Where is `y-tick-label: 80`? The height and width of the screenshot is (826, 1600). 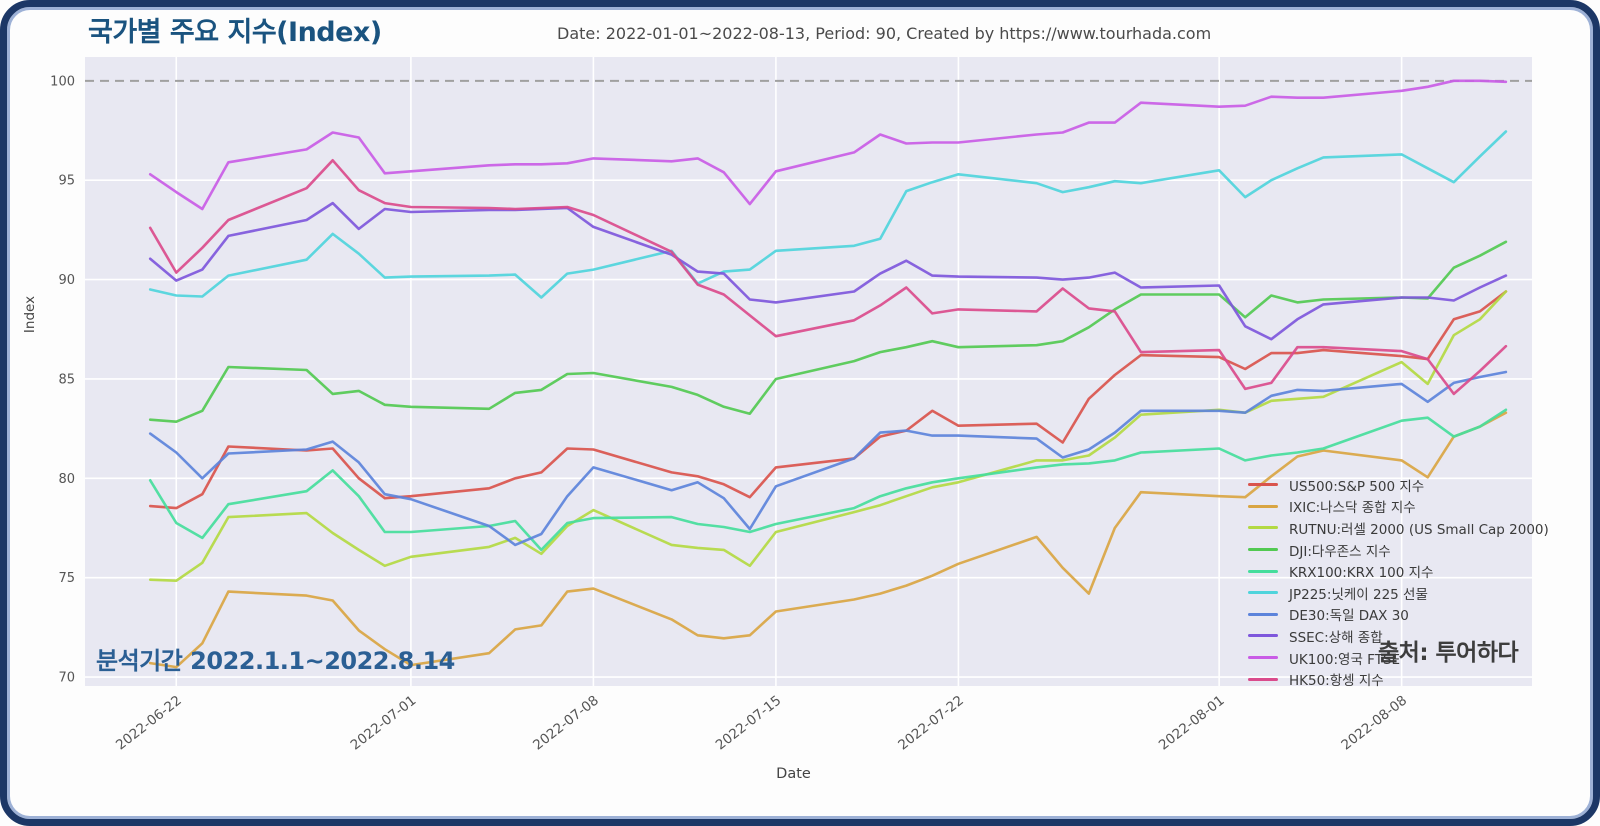 y-tick-label: 80 is located at coordinates (66, 479).